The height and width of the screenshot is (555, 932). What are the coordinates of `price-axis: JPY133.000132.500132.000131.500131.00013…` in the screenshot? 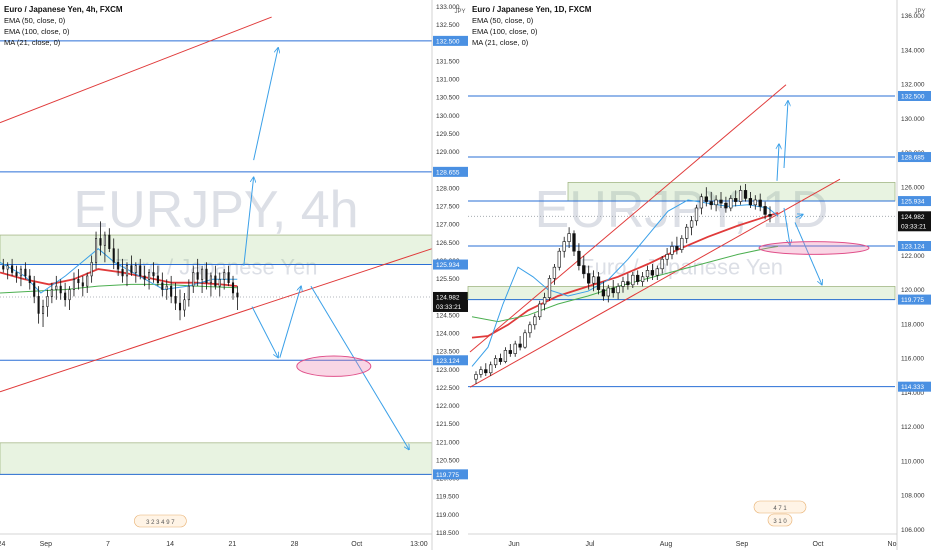 It's located at (451, 275).